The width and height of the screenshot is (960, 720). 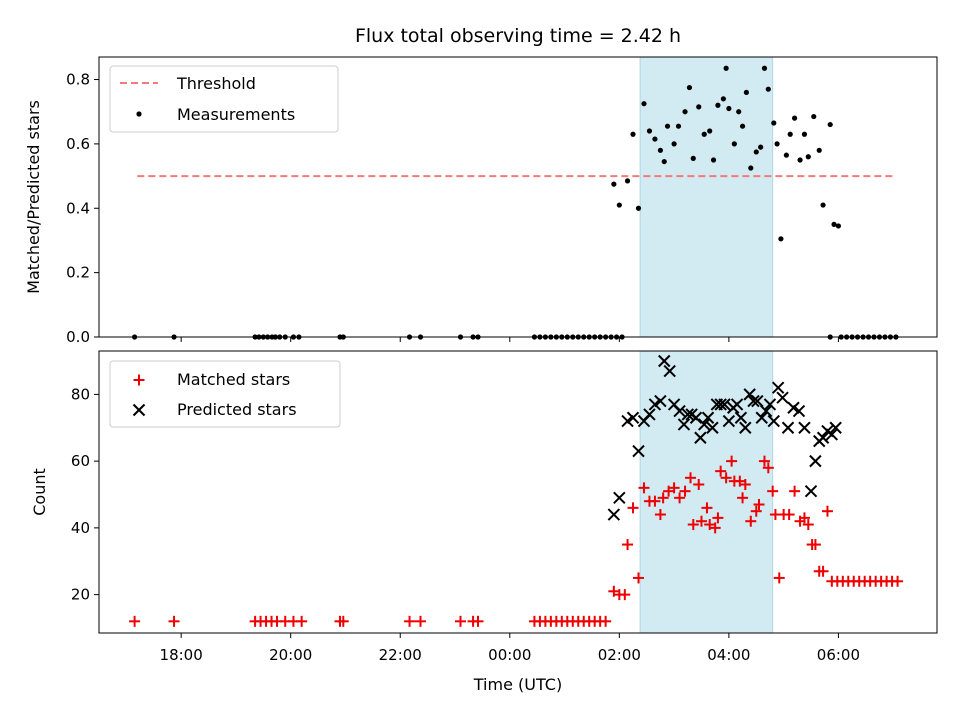 What do you see at coordinates (80, 394) in the screenshot?
I see `y-tick-label: 80` at bounding box center [80, 394].